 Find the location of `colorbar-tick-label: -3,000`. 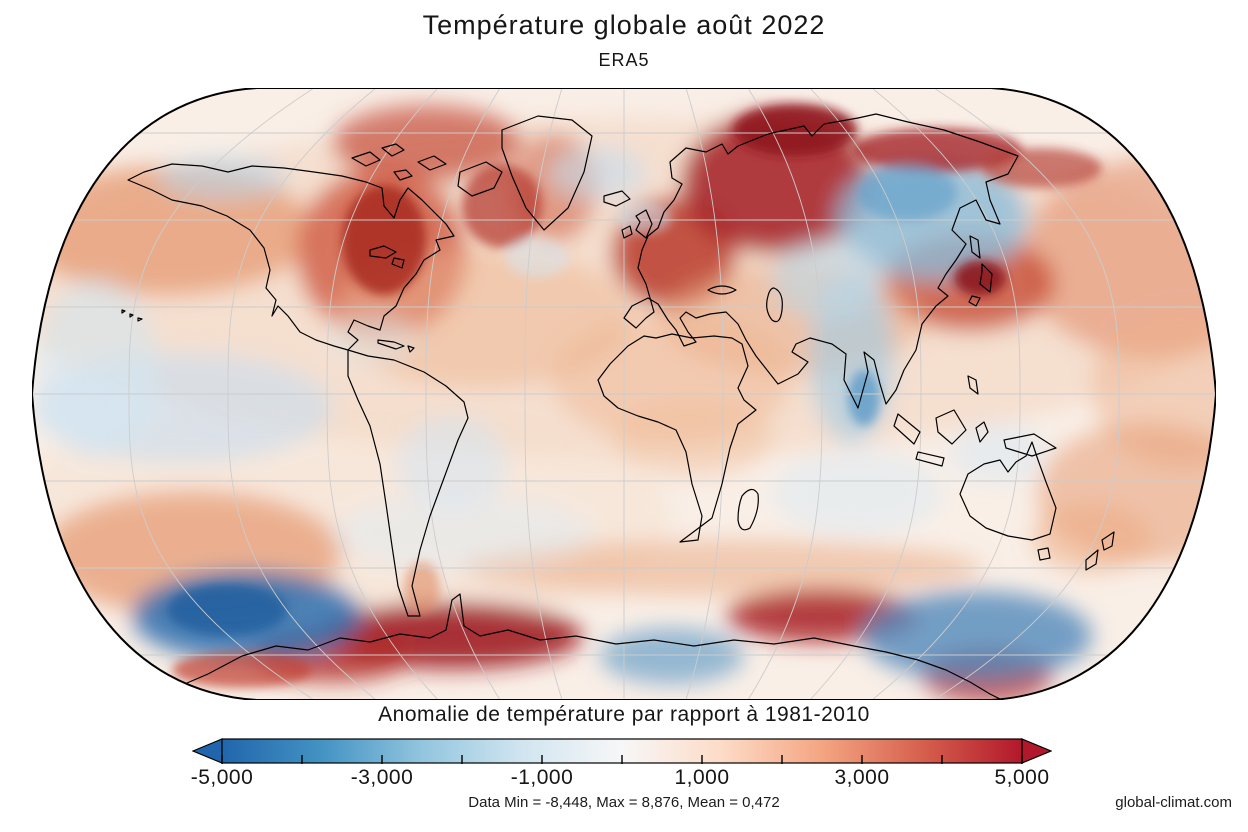

colorbar-tick-label: -3,000 is located at coordinates (382, 777).